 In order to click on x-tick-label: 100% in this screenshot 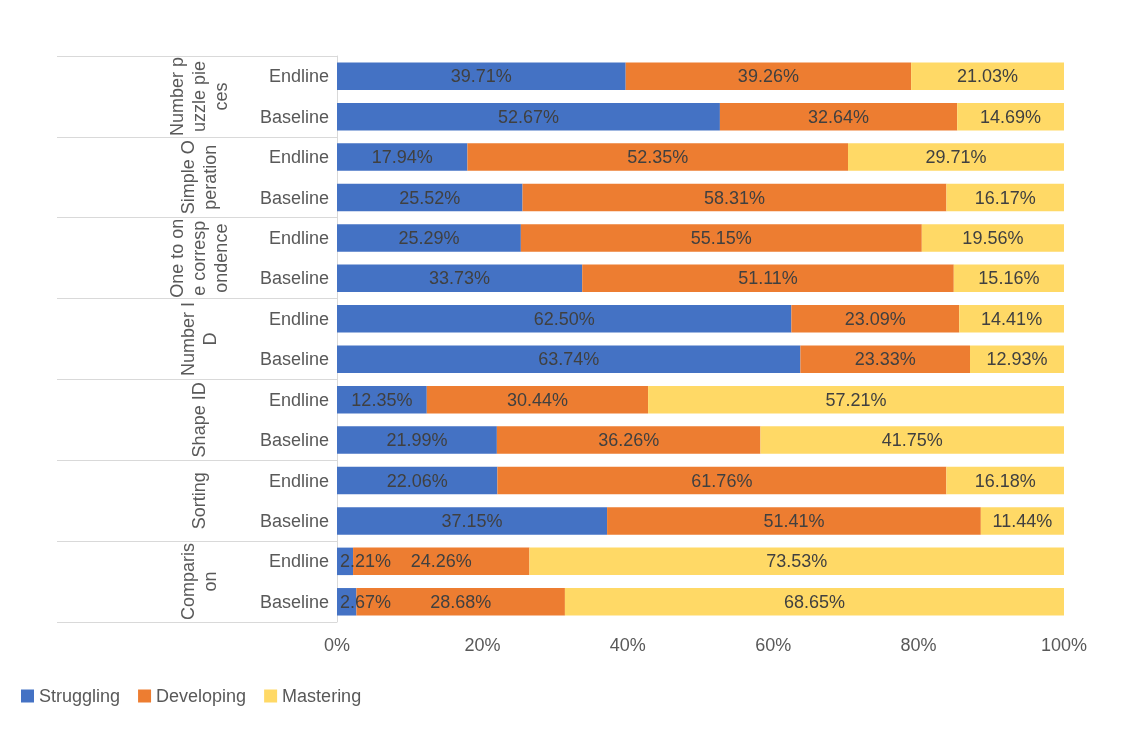, I will do `click(1064, 645)`.